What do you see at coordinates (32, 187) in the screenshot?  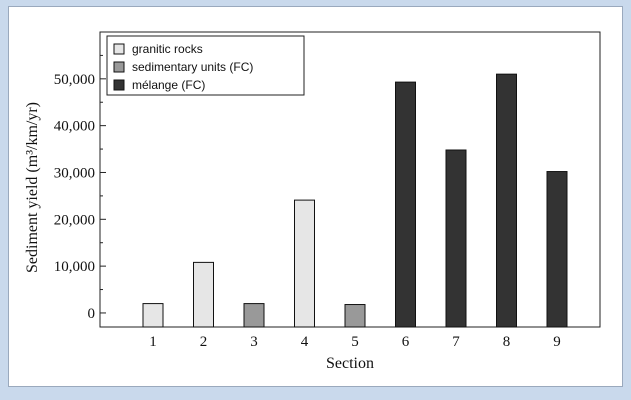 I see `y-axis-title: Sediment yield (m³/km/yr)` at bounding box center [32, 187].